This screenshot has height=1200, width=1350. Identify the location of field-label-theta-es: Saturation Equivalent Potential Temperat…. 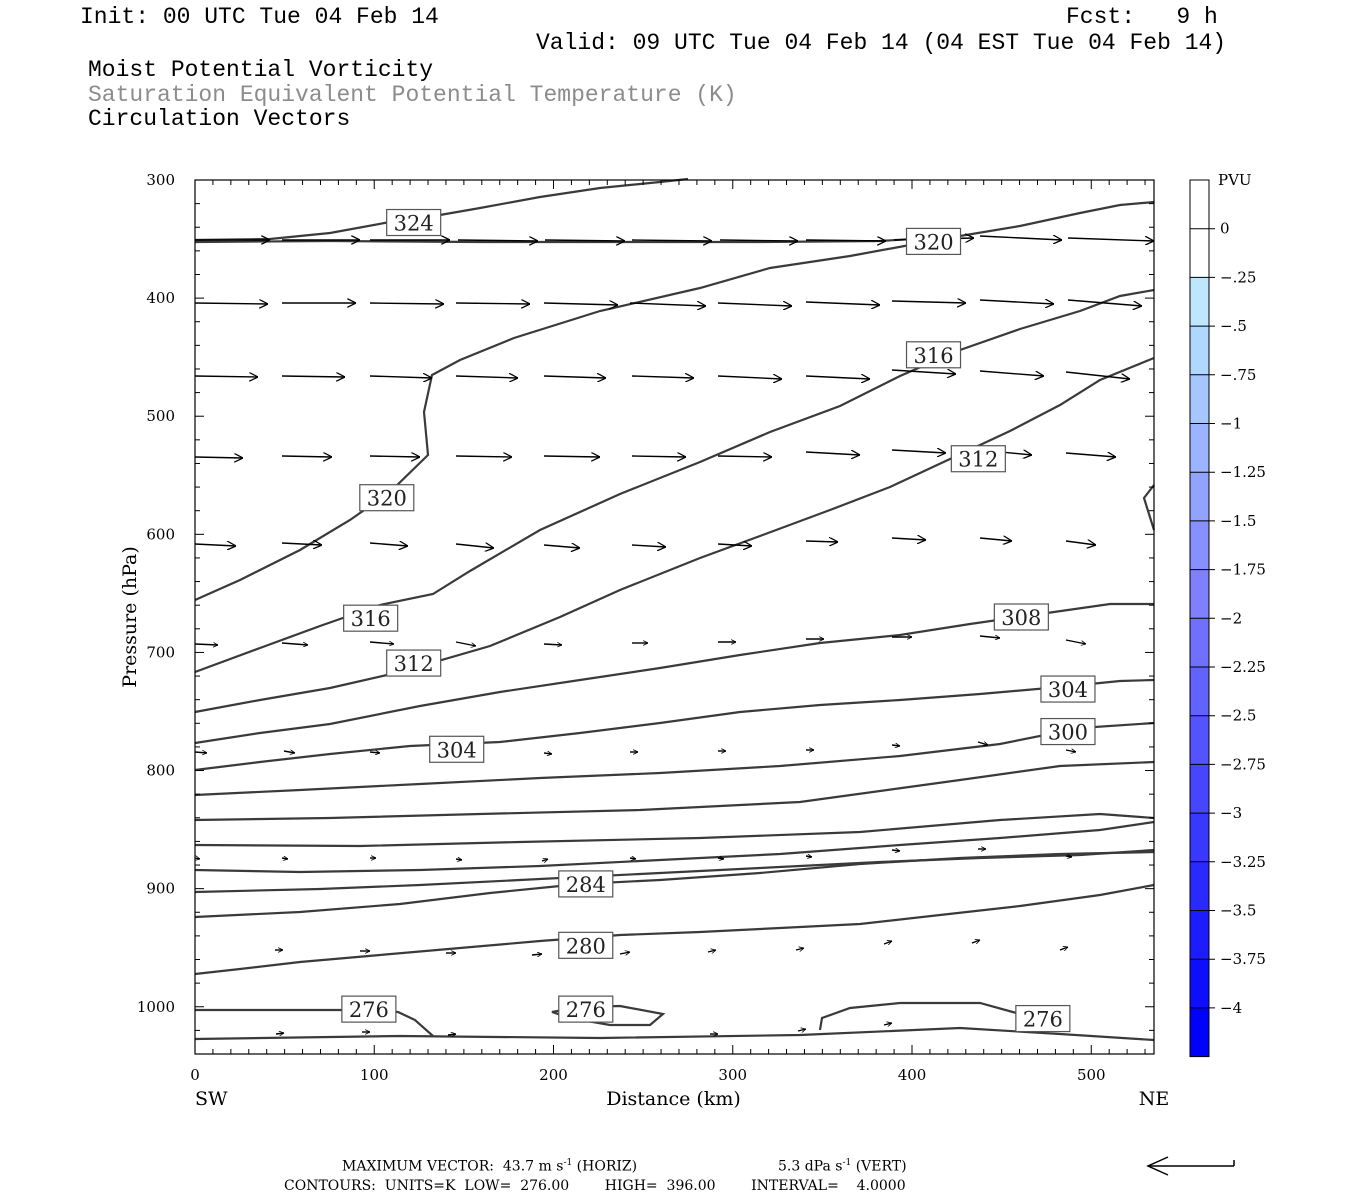
(412, 95).